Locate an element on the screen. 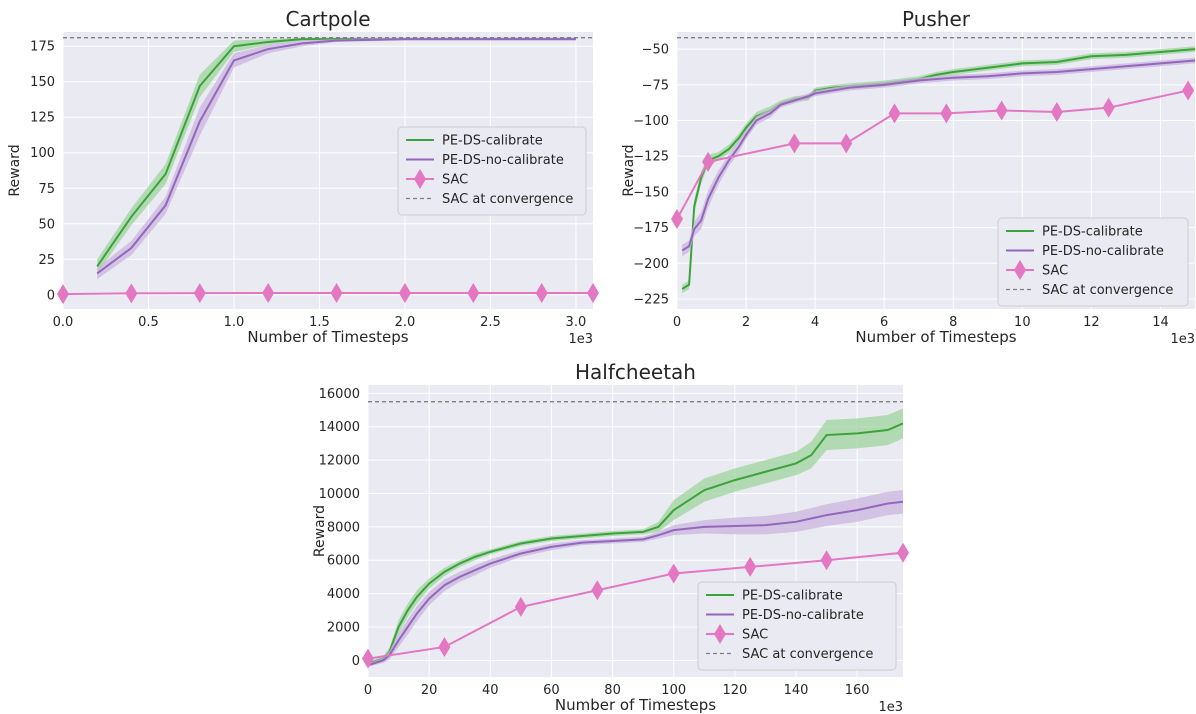 This screenshot has height=714, width=1196. y-tick-label: −150 is located at coordinates (651, 192).